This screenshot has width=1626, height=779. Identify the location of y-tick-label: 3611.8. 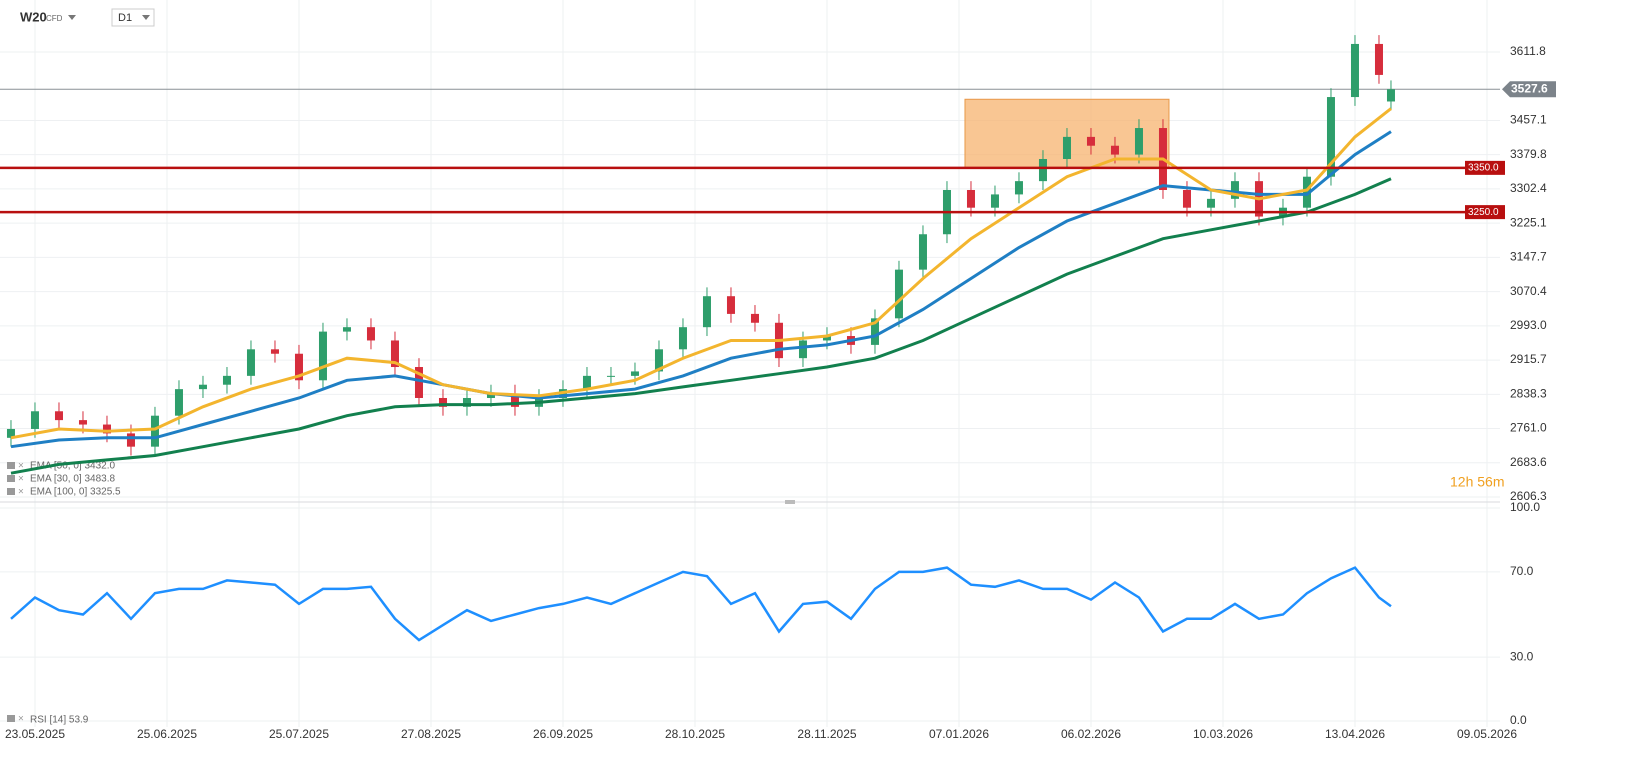
(1528, 51).